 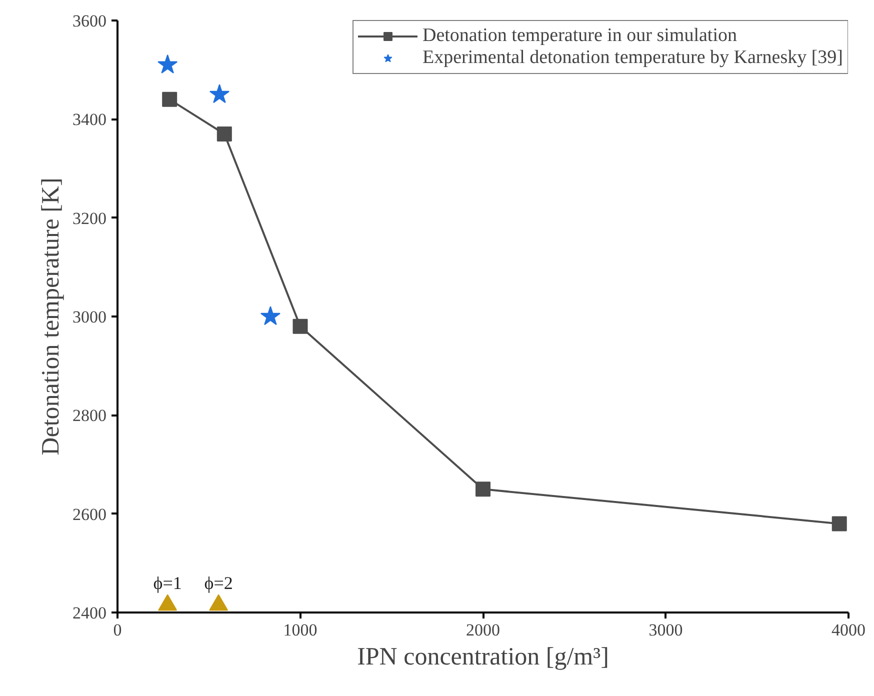 What do you see at coordinates (89, 218) in the screenshot?
I see `y-tick-label: 3200` at bounding box center [89, 218].